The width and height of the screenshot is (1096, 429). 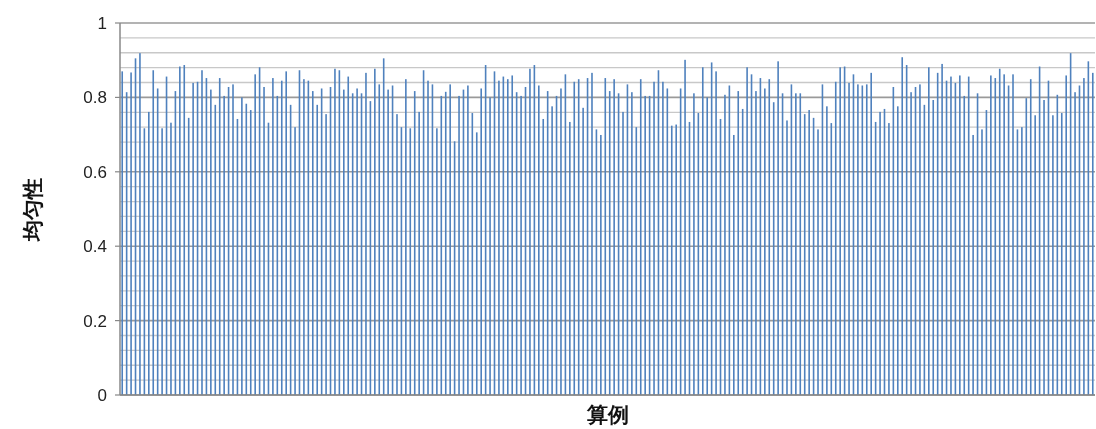 What do you see at coordinates (102, 395) in the screenshot?
I see `y-tick-label: 0` at bounding box center [102, 395].